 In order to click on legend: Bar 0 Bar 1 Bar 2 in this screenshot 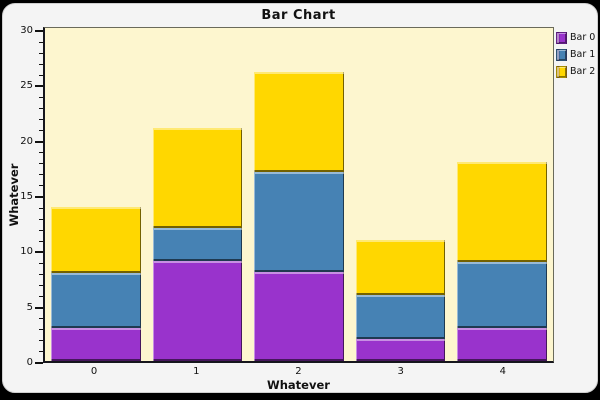, I will do `click(575, 54)`.